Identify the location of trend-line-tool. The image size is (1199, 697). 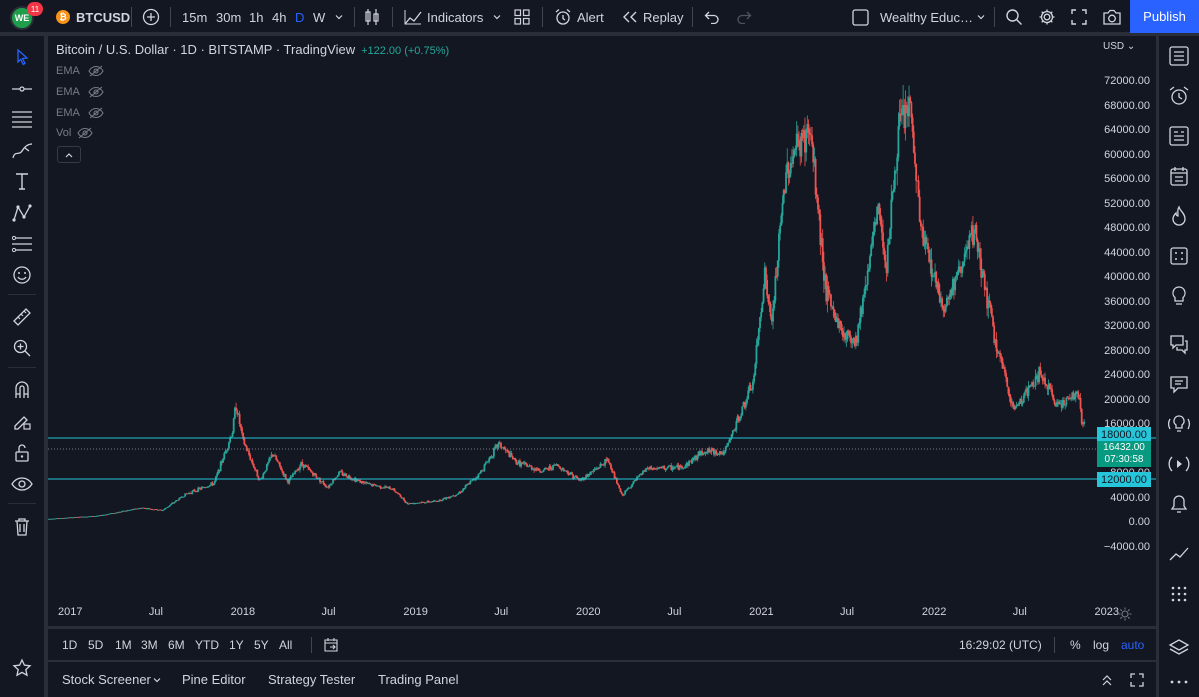
(22, 89).